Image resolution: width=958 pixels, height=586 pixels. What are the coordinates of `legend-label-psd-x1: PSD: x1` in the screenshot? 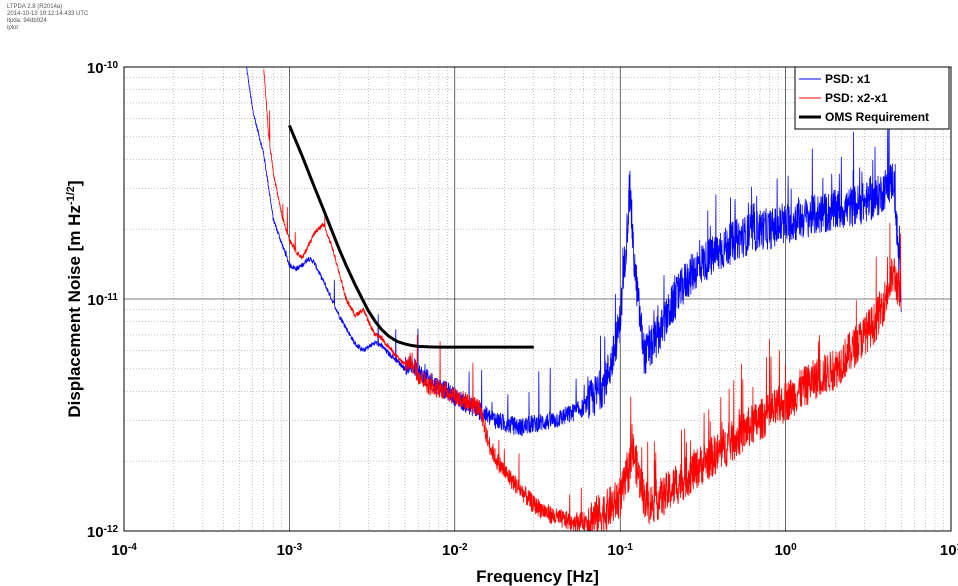 It's located at (848, 79).